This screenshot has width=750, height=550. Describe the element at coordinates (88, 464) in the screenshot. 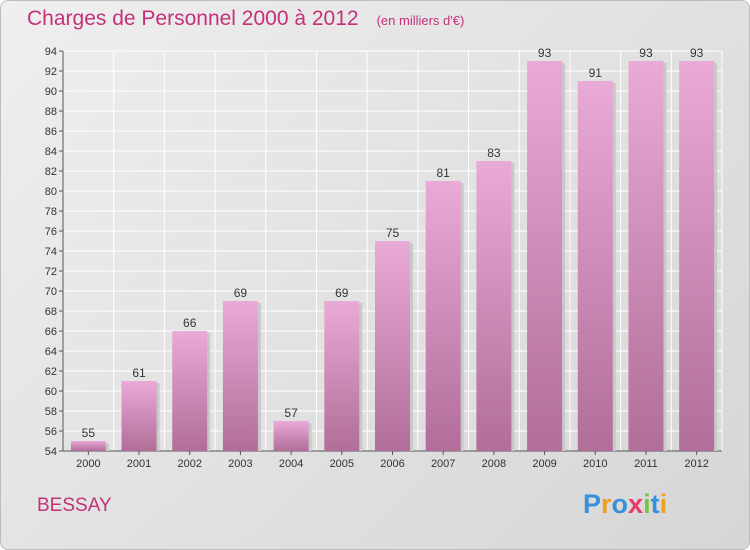

I see `x-tick-label: 2000` at that location.